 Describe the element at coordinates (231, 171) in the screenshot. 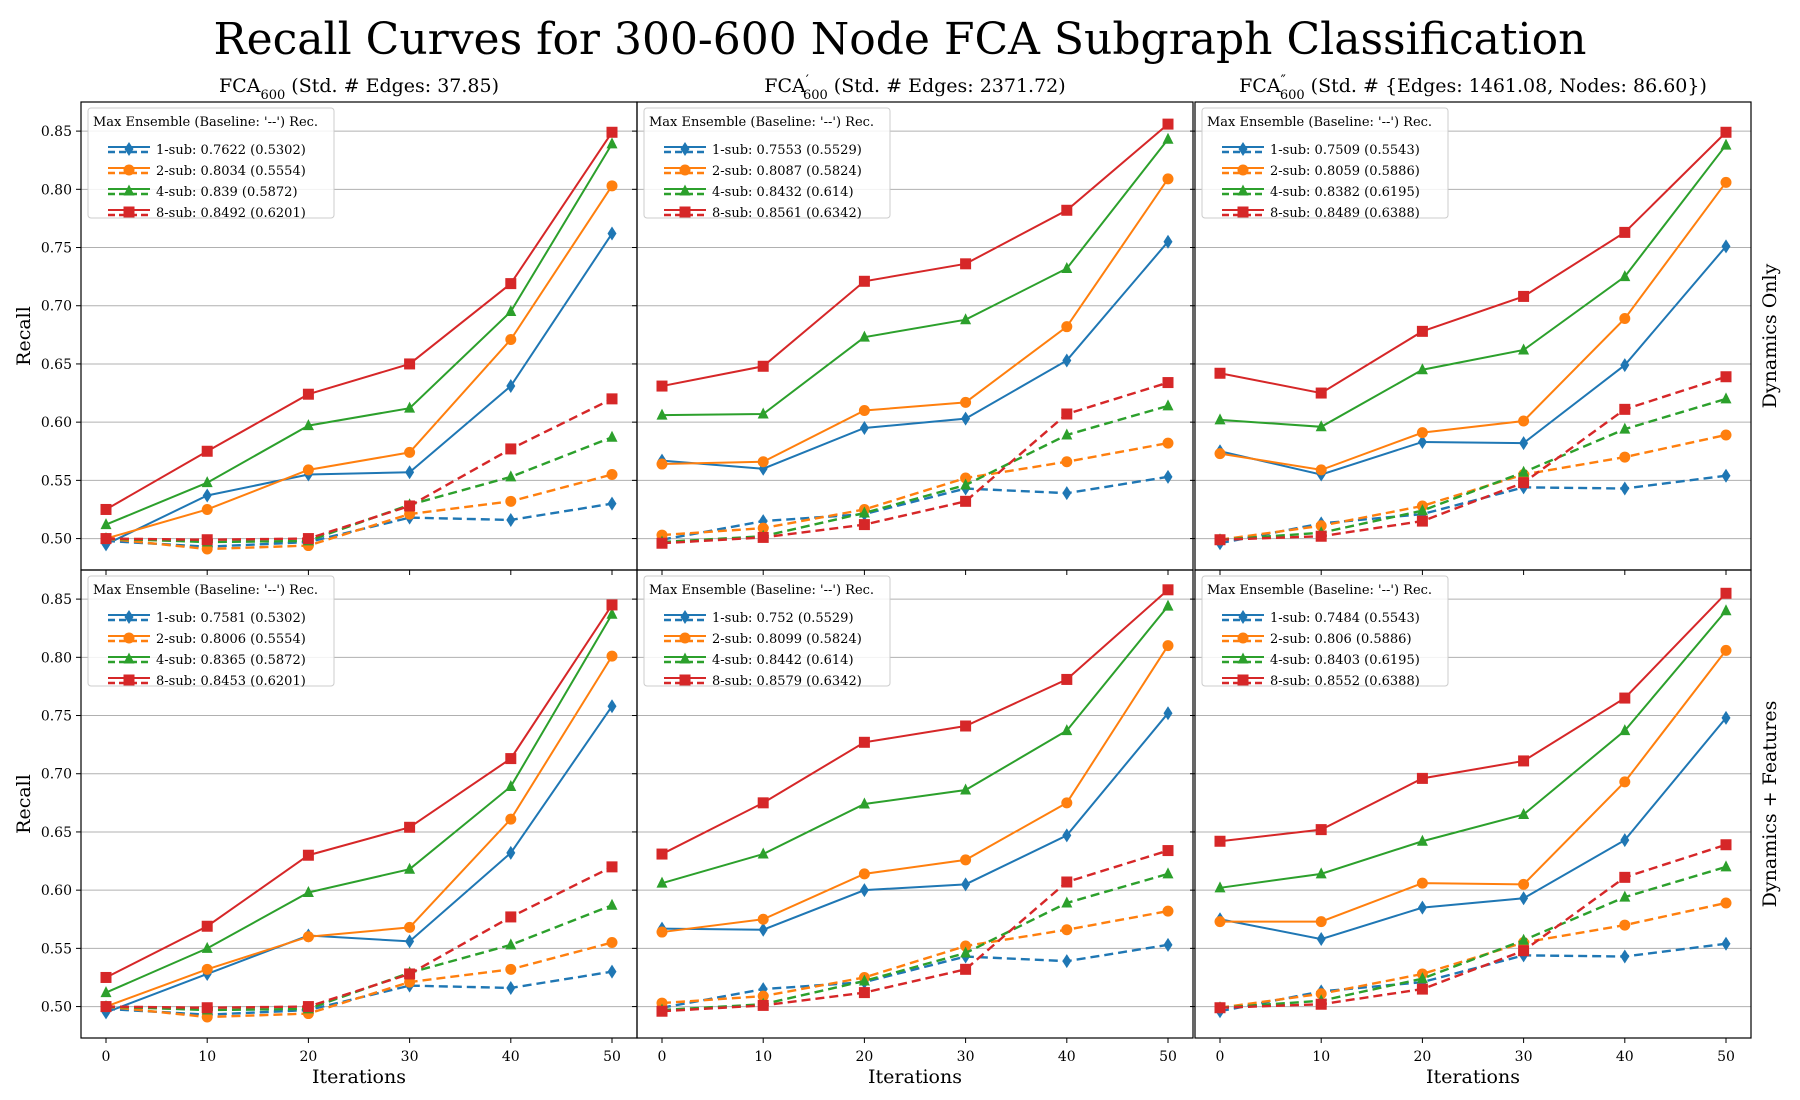

I see `legend-entry-2-sub: 2-sub: 0.8034 (0.5554)` at that location.